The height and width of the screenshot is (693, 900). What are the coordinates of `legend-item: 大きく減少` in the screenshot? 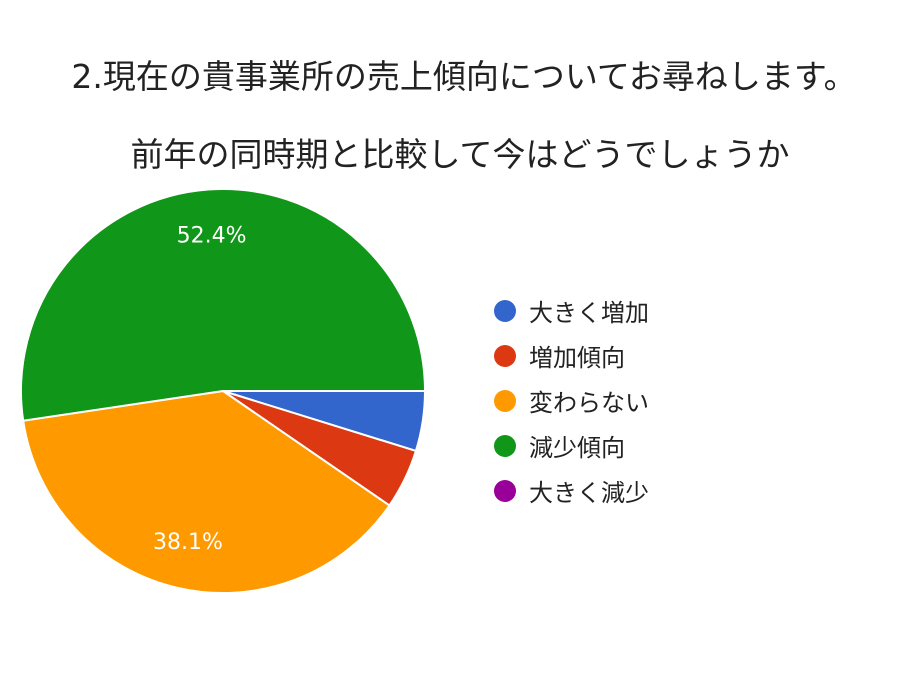 It's located at (571, 490).